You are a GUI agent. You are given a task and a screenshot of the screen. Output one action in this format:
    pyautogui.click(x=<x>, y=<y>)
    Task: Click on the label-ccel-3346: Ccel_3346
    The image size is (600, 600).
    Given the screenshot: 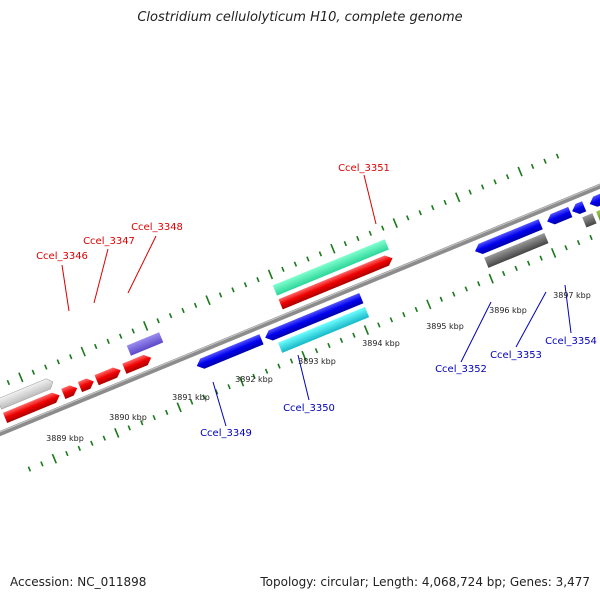 What is the action you would take?
    pyautogui.click(x=62, y=256)
    